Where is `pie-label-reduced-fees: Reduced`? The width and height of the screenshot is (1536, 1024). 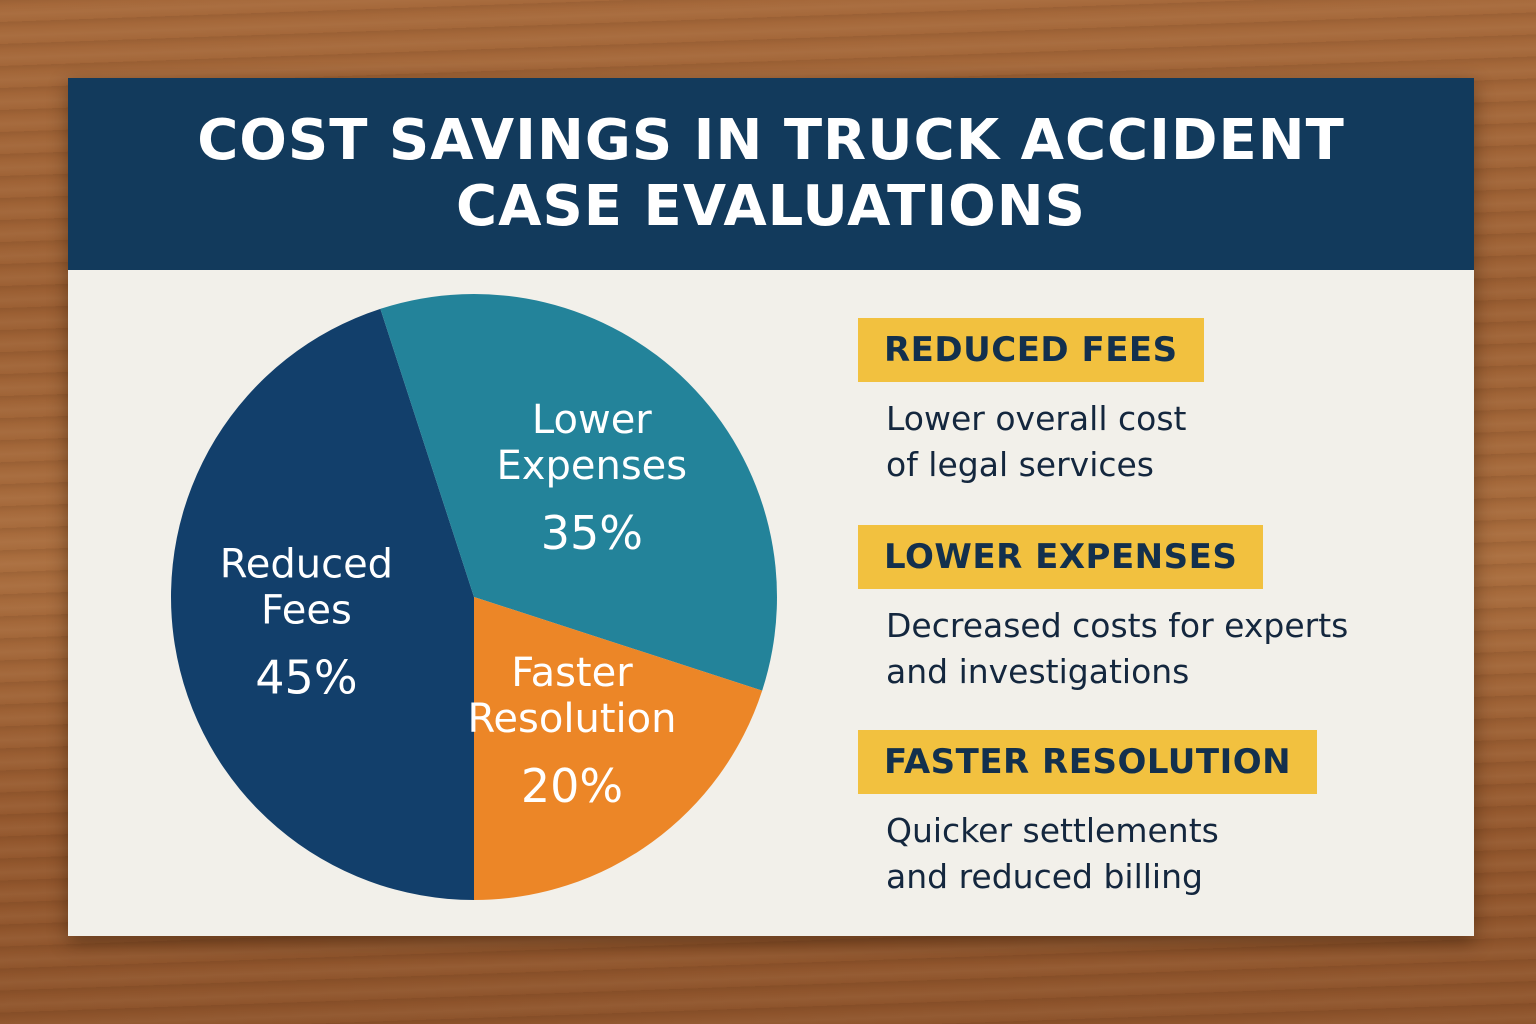
pie-label-reduced-fees: Reduced is located at coordinates (306, 565).